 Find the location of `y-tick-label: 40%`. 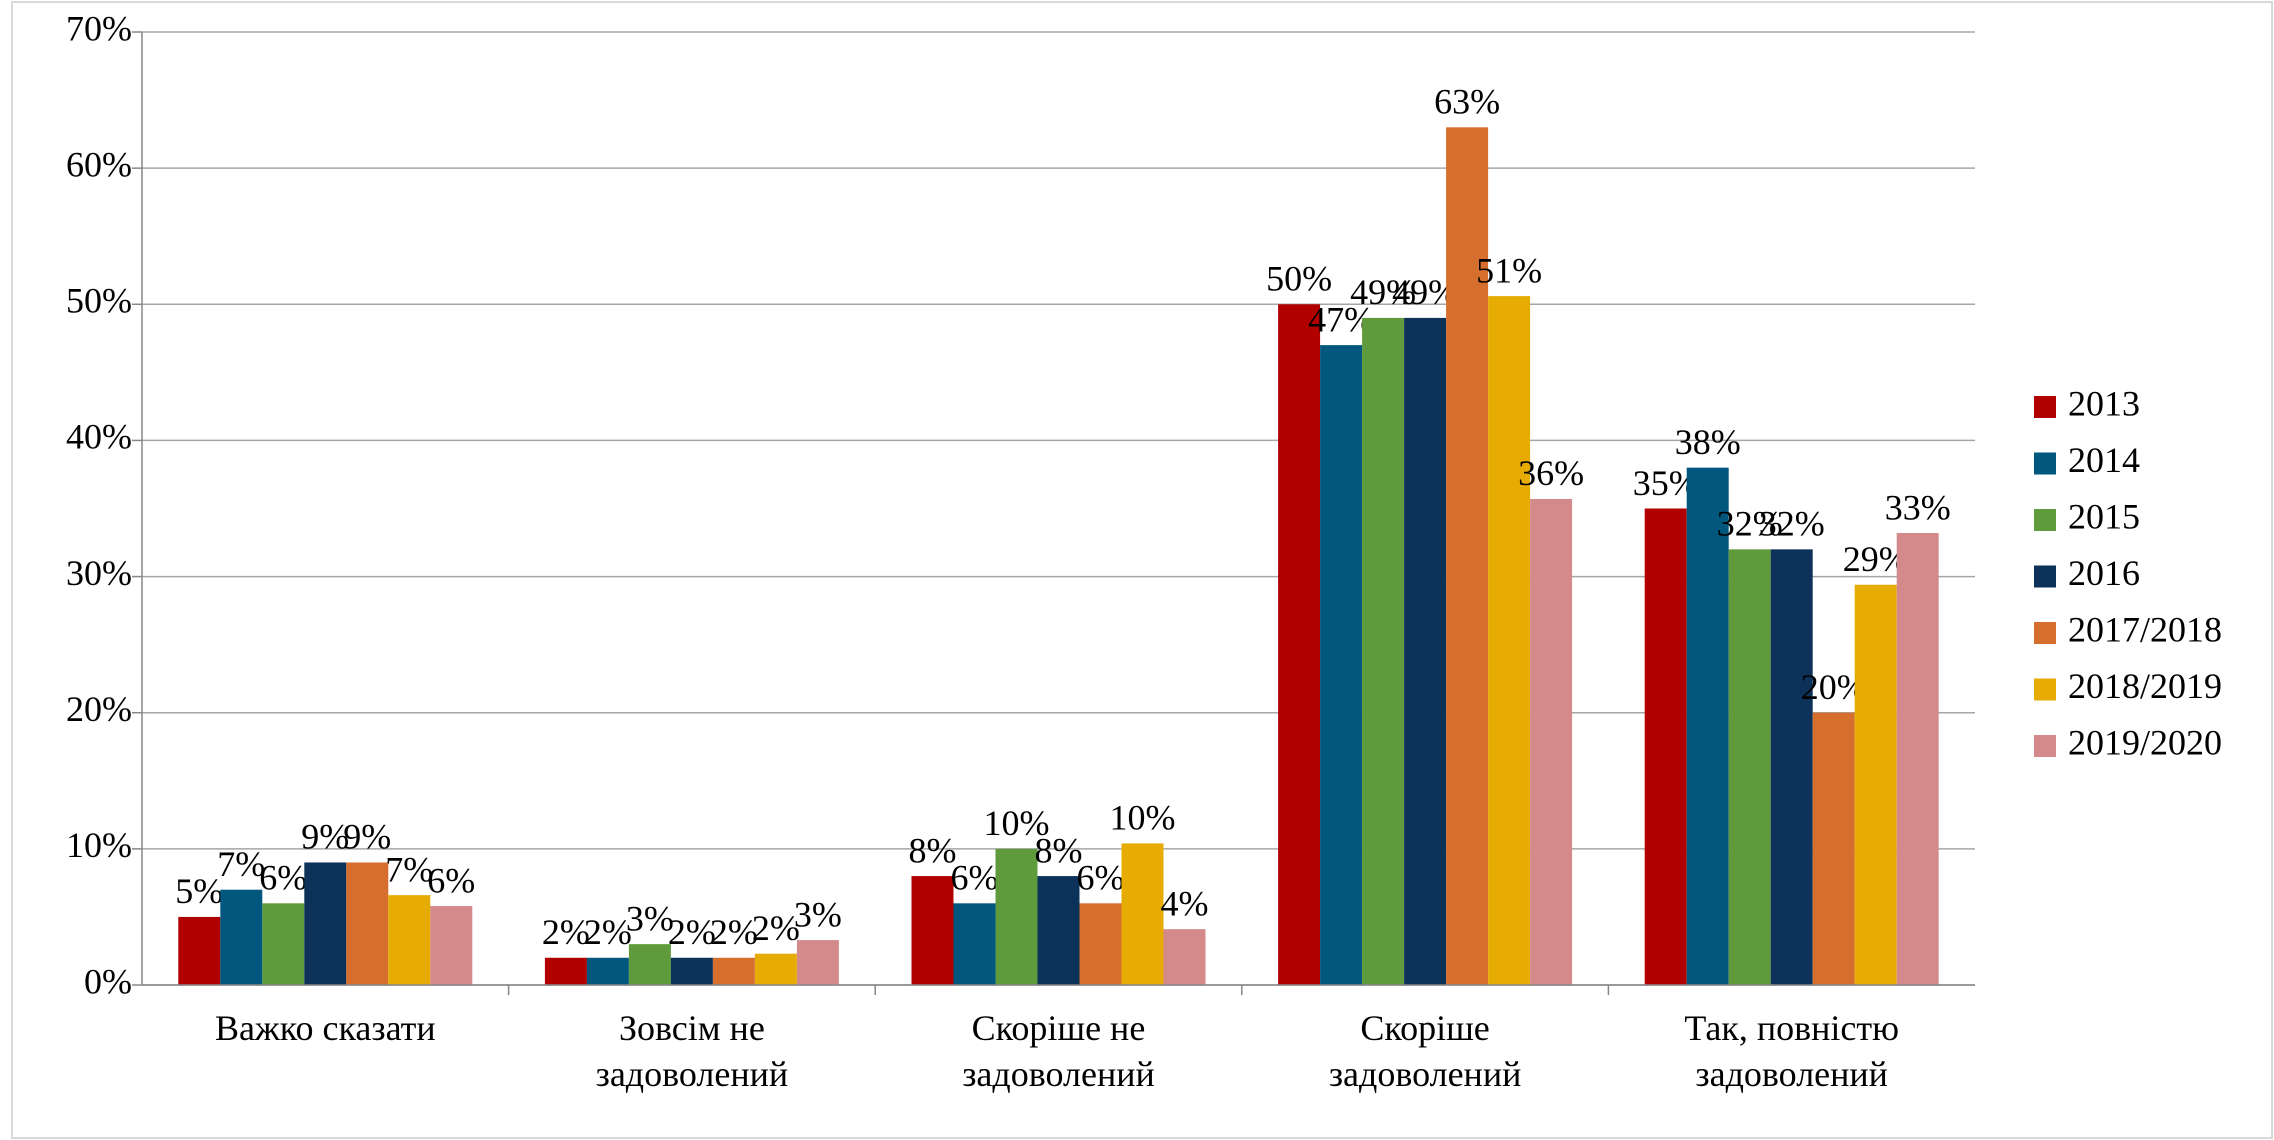

y-tick-label: 40% is located at coordinates (99, 437).